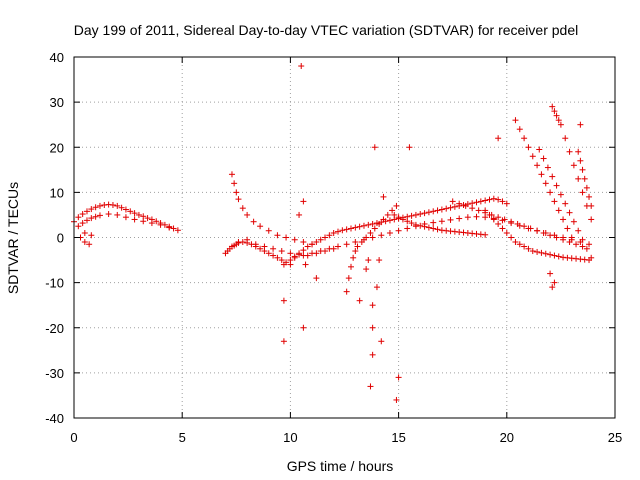 This screenshot has width=640, height=480. I want to click on x-tick-label: 15, so click(398, 437).